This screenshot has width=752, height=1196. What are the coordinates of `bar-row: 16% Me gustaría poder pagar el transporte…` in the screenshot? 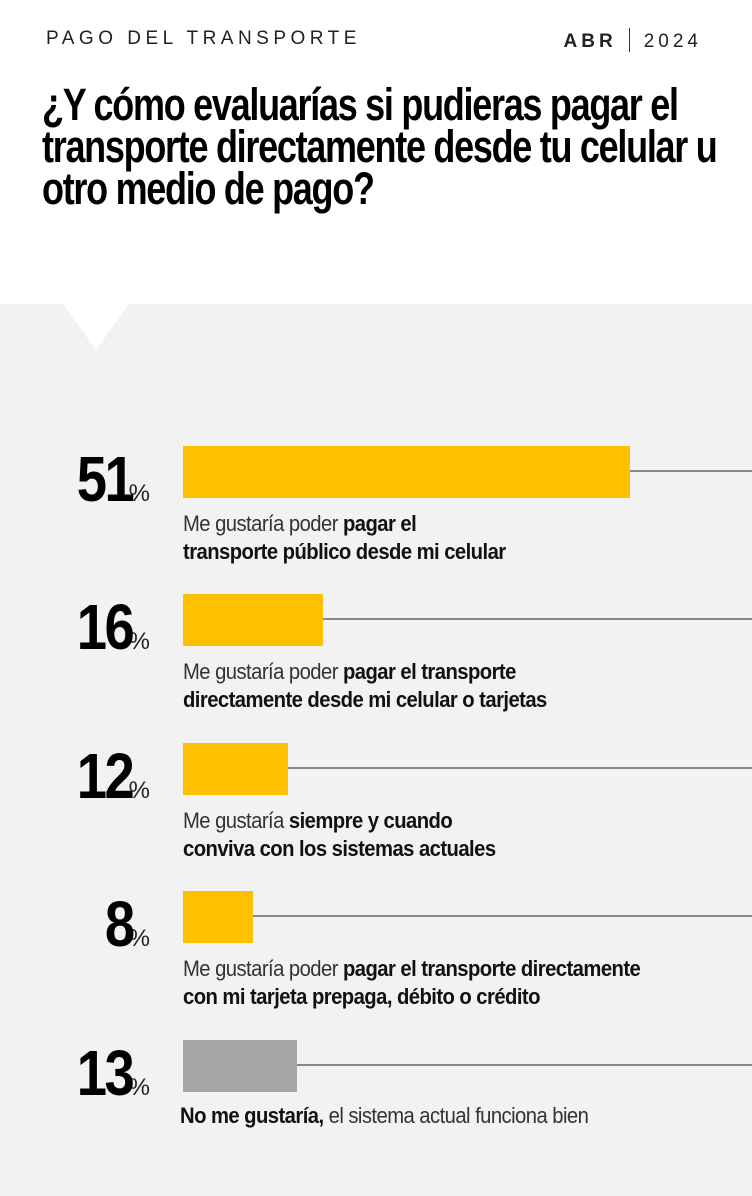 It's located at (376, 662).